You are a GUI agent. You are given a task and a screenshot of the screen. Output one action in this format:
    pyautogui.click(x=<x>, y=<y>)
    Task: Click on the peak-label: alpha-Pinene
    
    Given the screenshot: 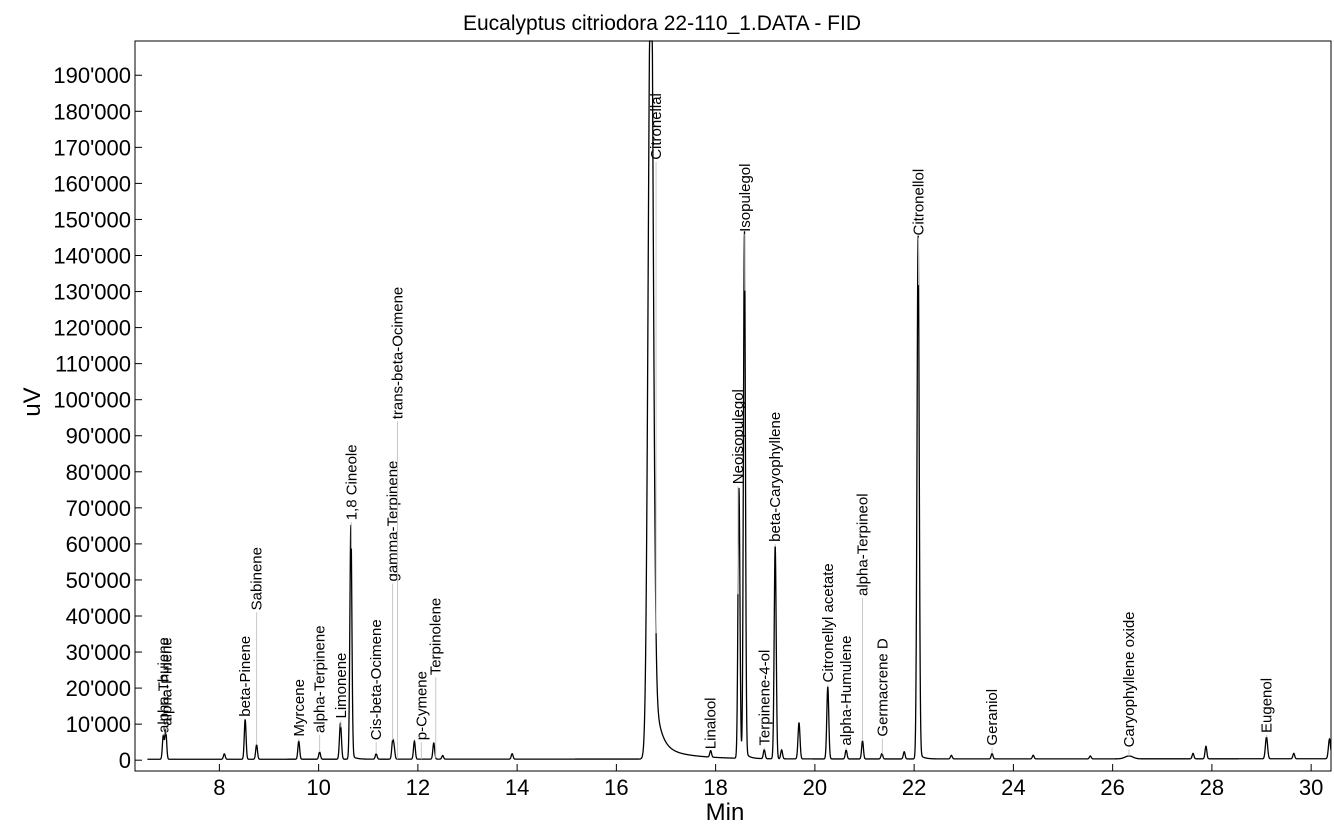 What is the action you would take?
    pyautogui.click(x=166, y=681)
    